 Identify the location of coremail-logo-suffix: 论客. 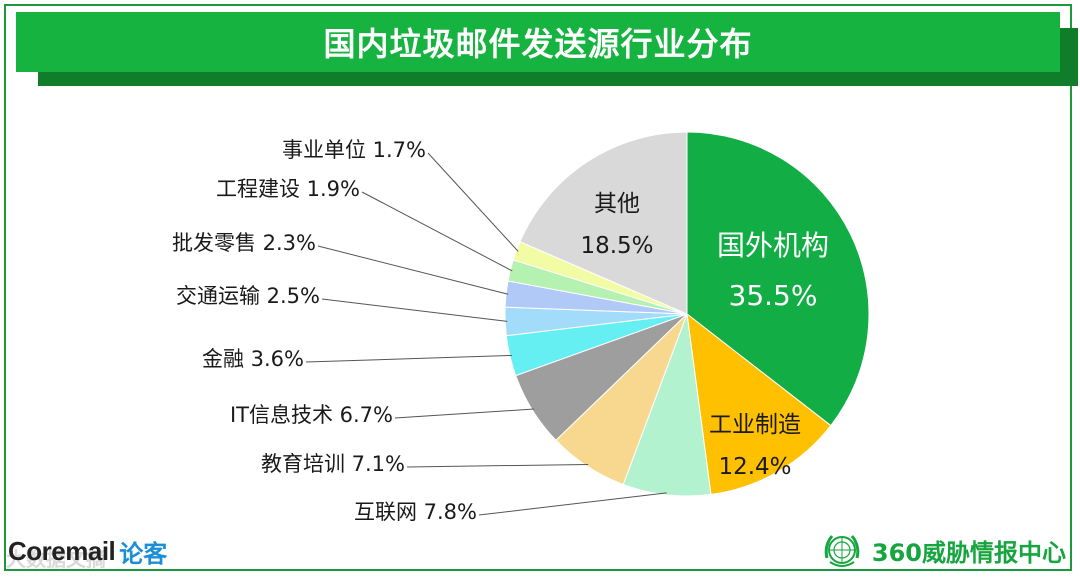
(143, 553).